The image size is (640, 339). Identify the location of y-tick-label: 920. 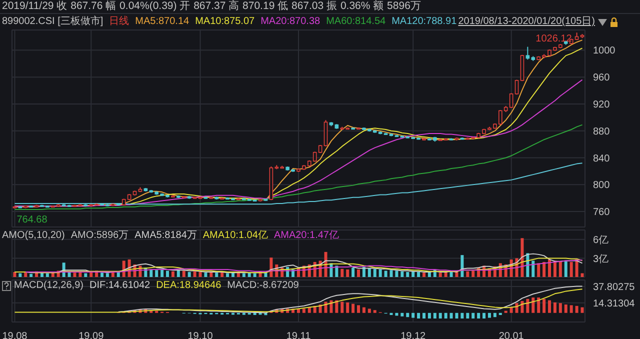
(601, 105).